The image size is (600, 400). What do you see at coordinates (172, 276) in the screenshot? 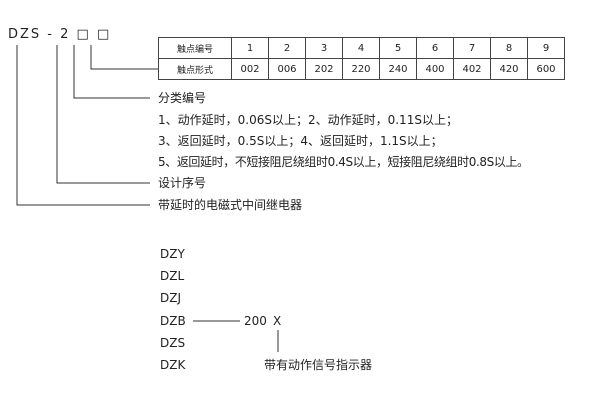
I see `series-item: DZL` at bounding box center [172, 276].